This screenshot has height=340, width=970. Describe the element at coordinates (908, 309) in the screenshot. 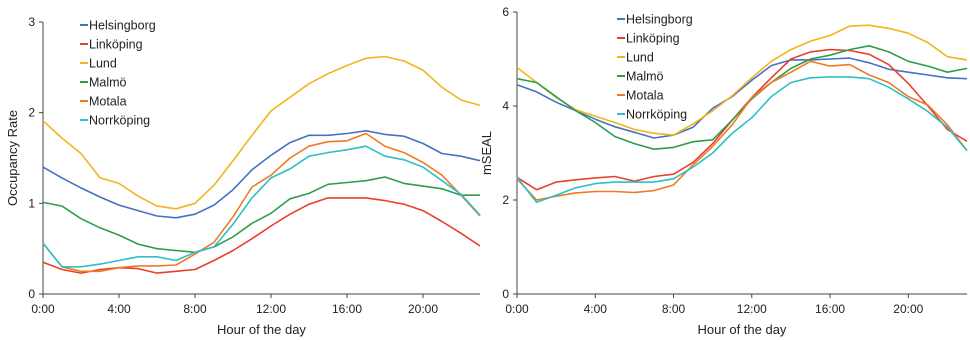

I see `mseal-x-tick-label: 20:00` at that location.